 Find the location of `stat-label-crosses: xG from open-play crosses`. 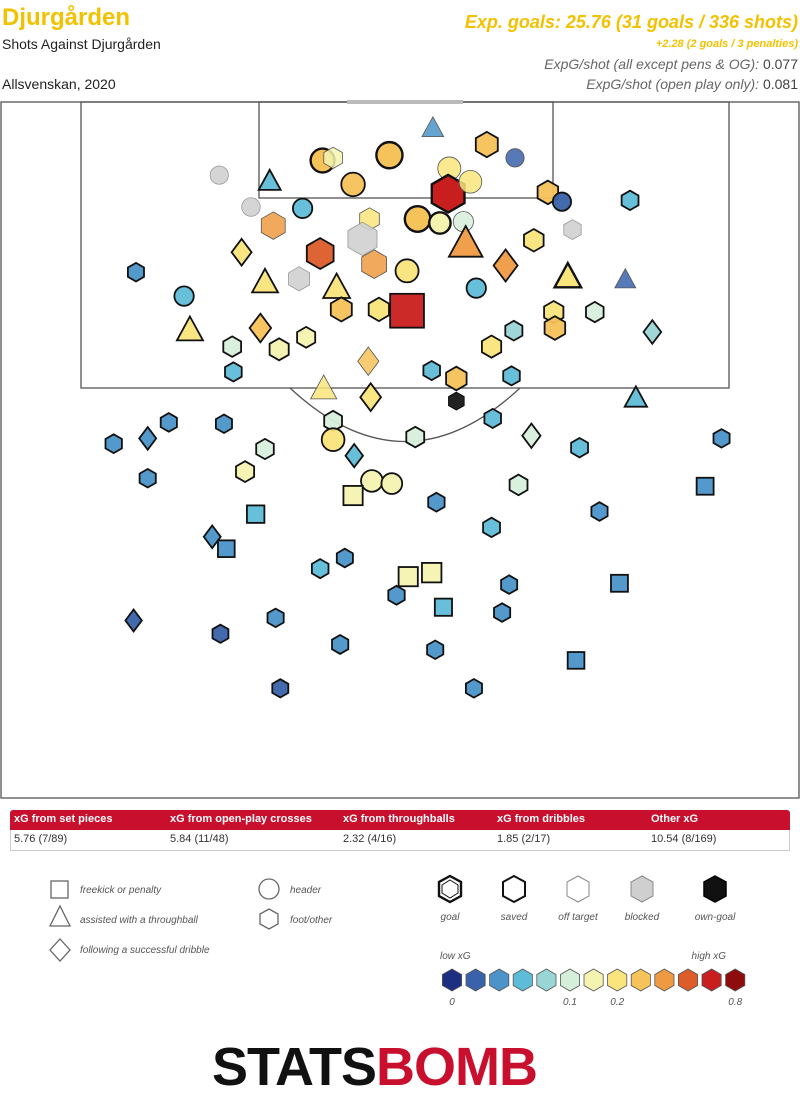

stat-label-crosses: xG from open-play crosses is located at coordinates (241, 819).